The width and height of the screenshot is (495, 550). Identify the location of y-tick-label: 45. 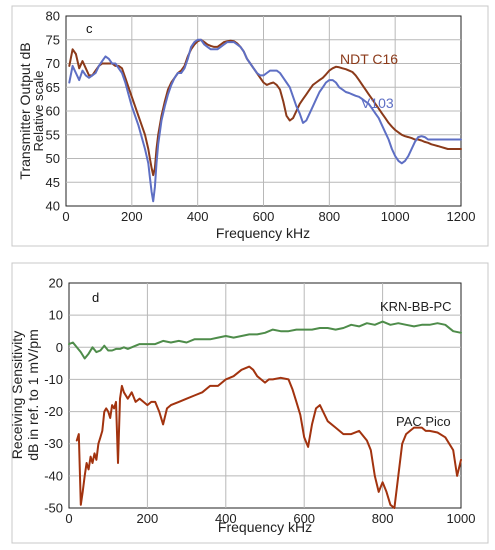
(53, 182).